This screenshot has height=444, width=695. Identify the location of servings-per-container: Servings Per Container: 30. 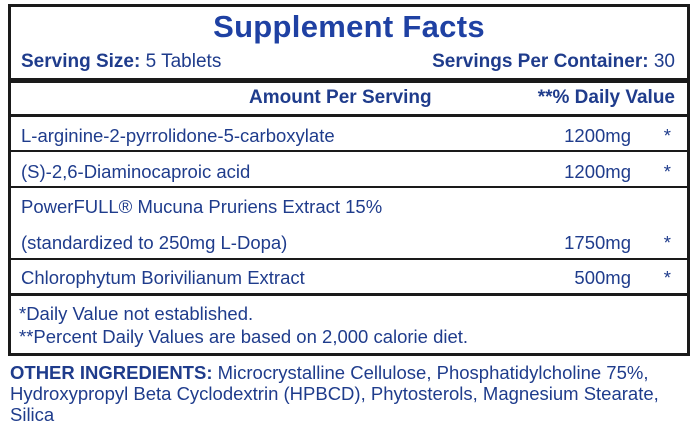
(553, 62).